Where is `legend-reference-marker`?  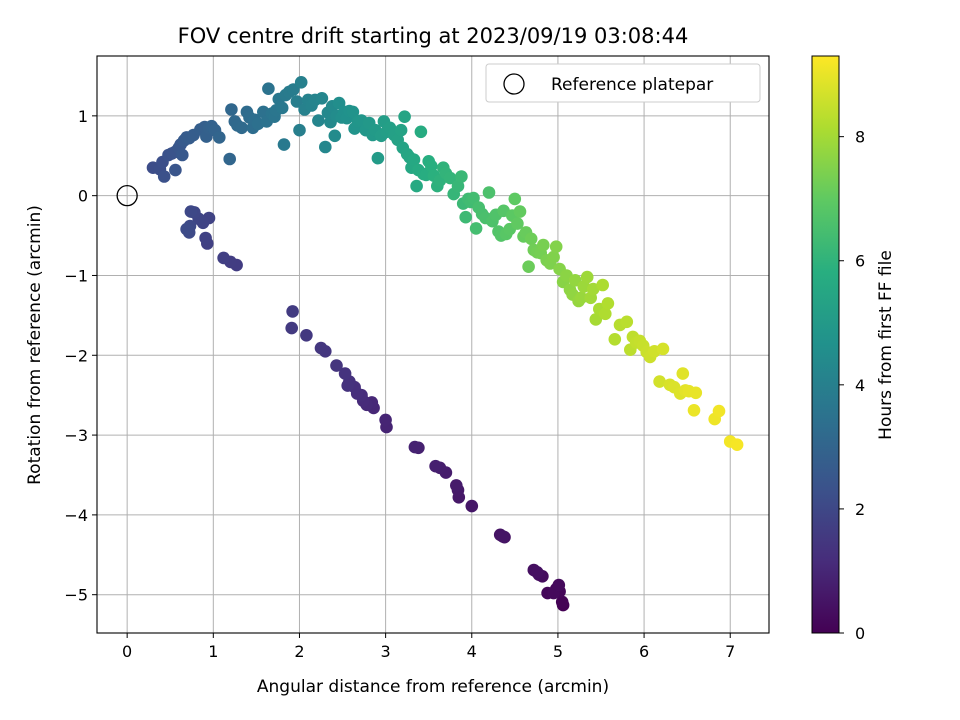 legend-reference-marker is located at coordinates (514, 84).